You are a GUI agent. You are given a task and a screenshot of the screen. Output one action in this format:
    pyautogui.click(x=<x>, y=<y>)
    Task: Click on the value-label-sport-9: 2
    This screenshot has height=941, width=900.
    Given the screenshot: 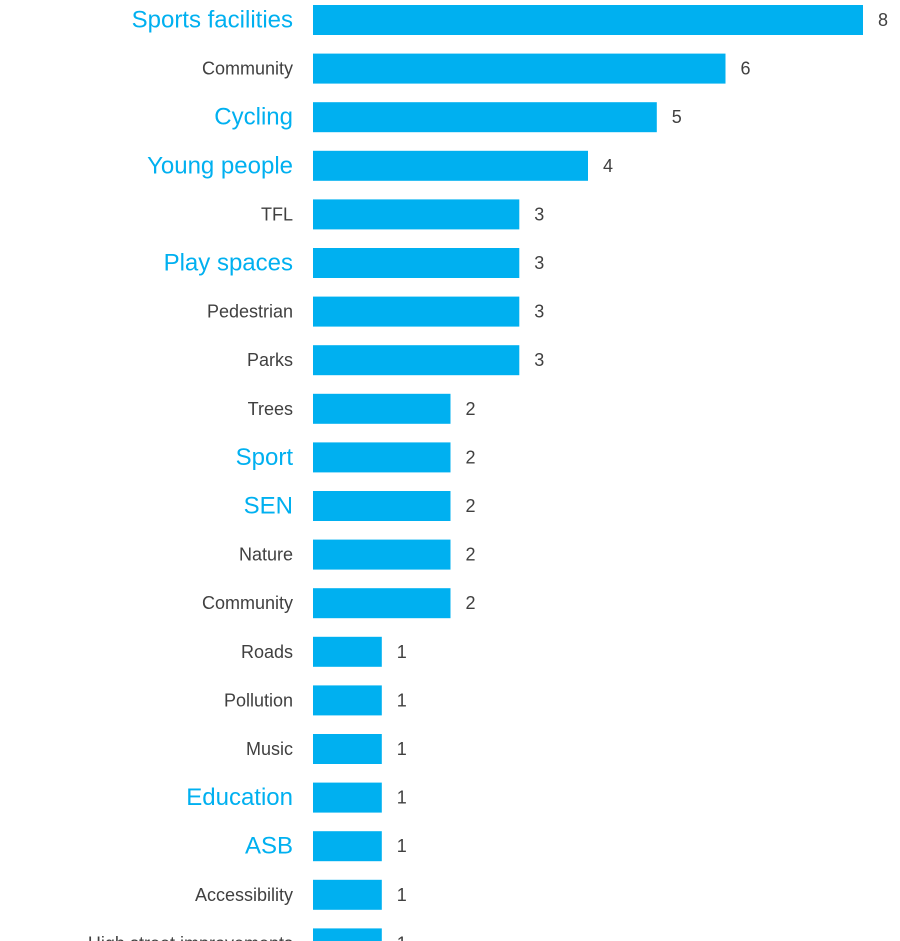 What is the action you would take?
    pyautogui.click(x=471, y=457)
    